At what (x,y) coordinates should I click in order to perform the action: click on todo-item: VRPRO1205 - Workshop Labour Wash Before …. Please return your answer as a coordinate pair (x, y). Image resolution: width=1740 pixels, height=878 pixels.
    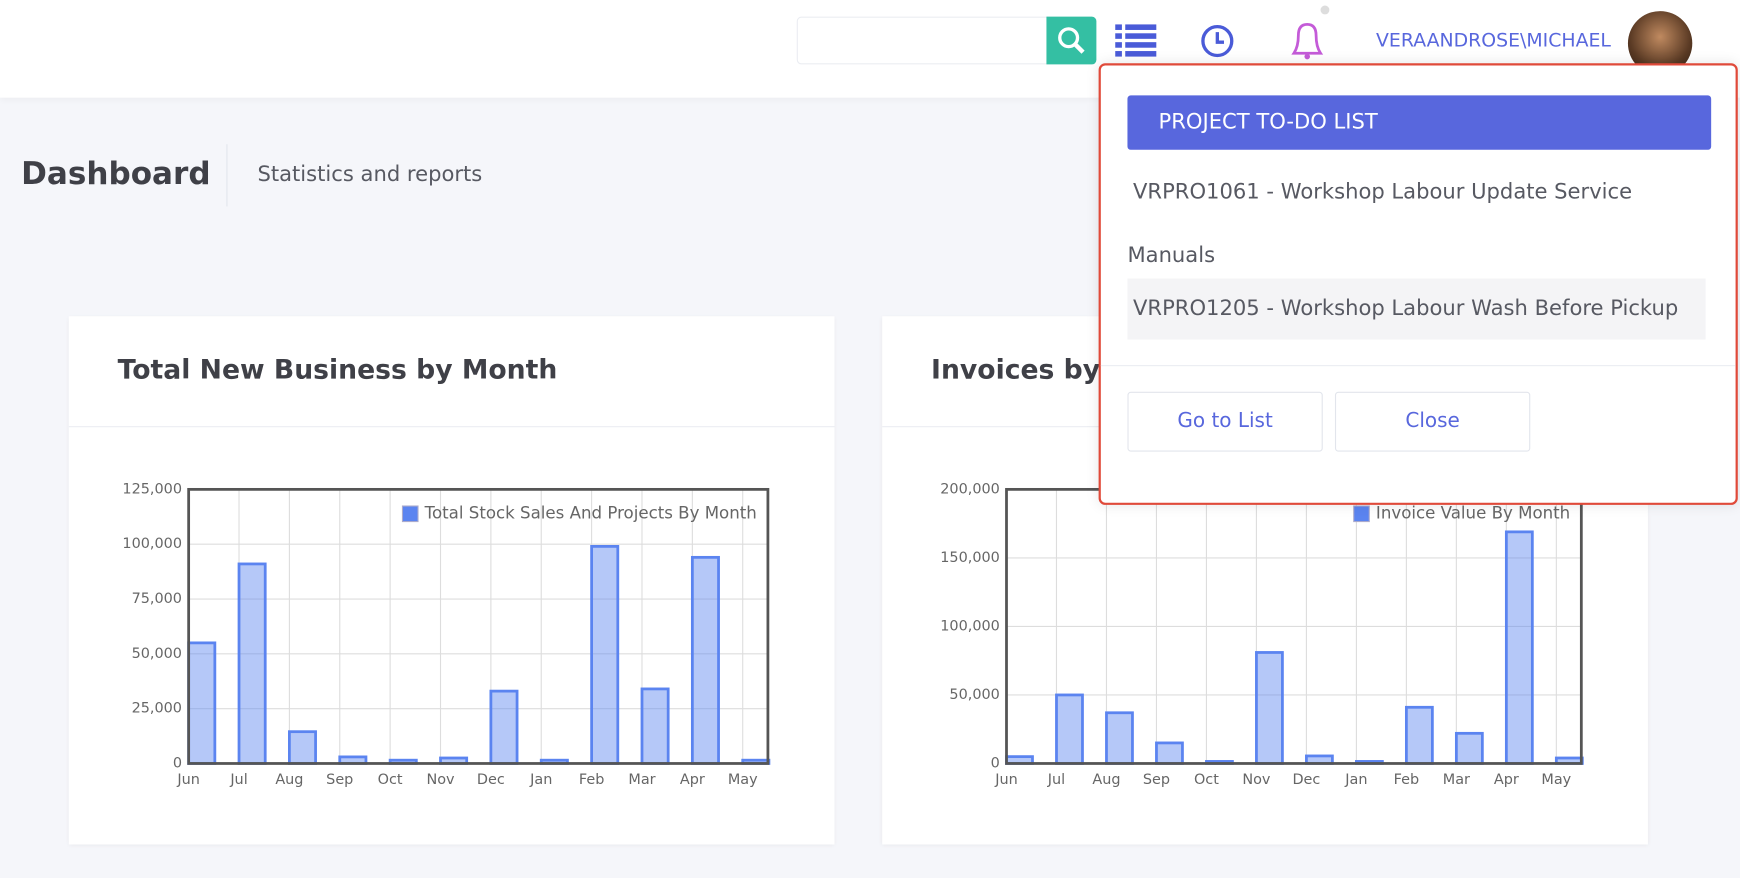
    Looking at the image, I should click on (1416, 309).